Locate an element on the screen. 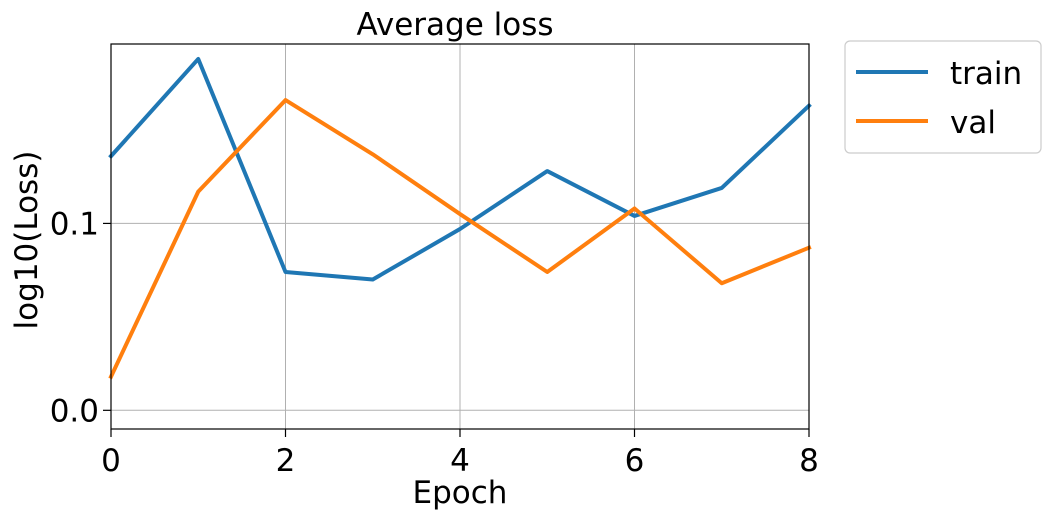 The height and width of the screenshot is (520, 1051). legend-box is located at coordinates (943, 97).